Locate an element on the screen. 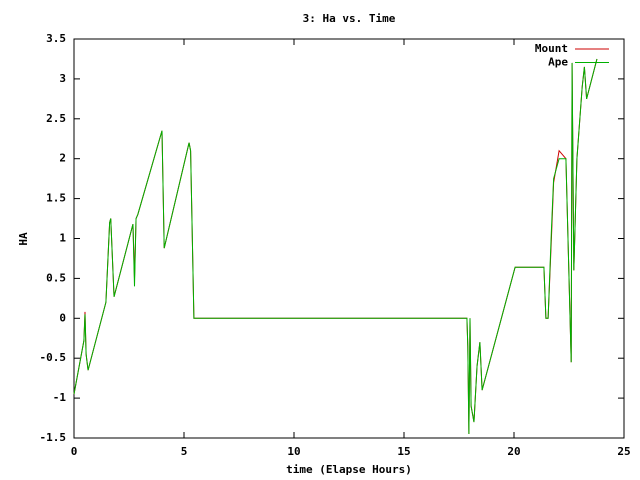  y-tick-label: 1 is located at coordinates (62, 238).